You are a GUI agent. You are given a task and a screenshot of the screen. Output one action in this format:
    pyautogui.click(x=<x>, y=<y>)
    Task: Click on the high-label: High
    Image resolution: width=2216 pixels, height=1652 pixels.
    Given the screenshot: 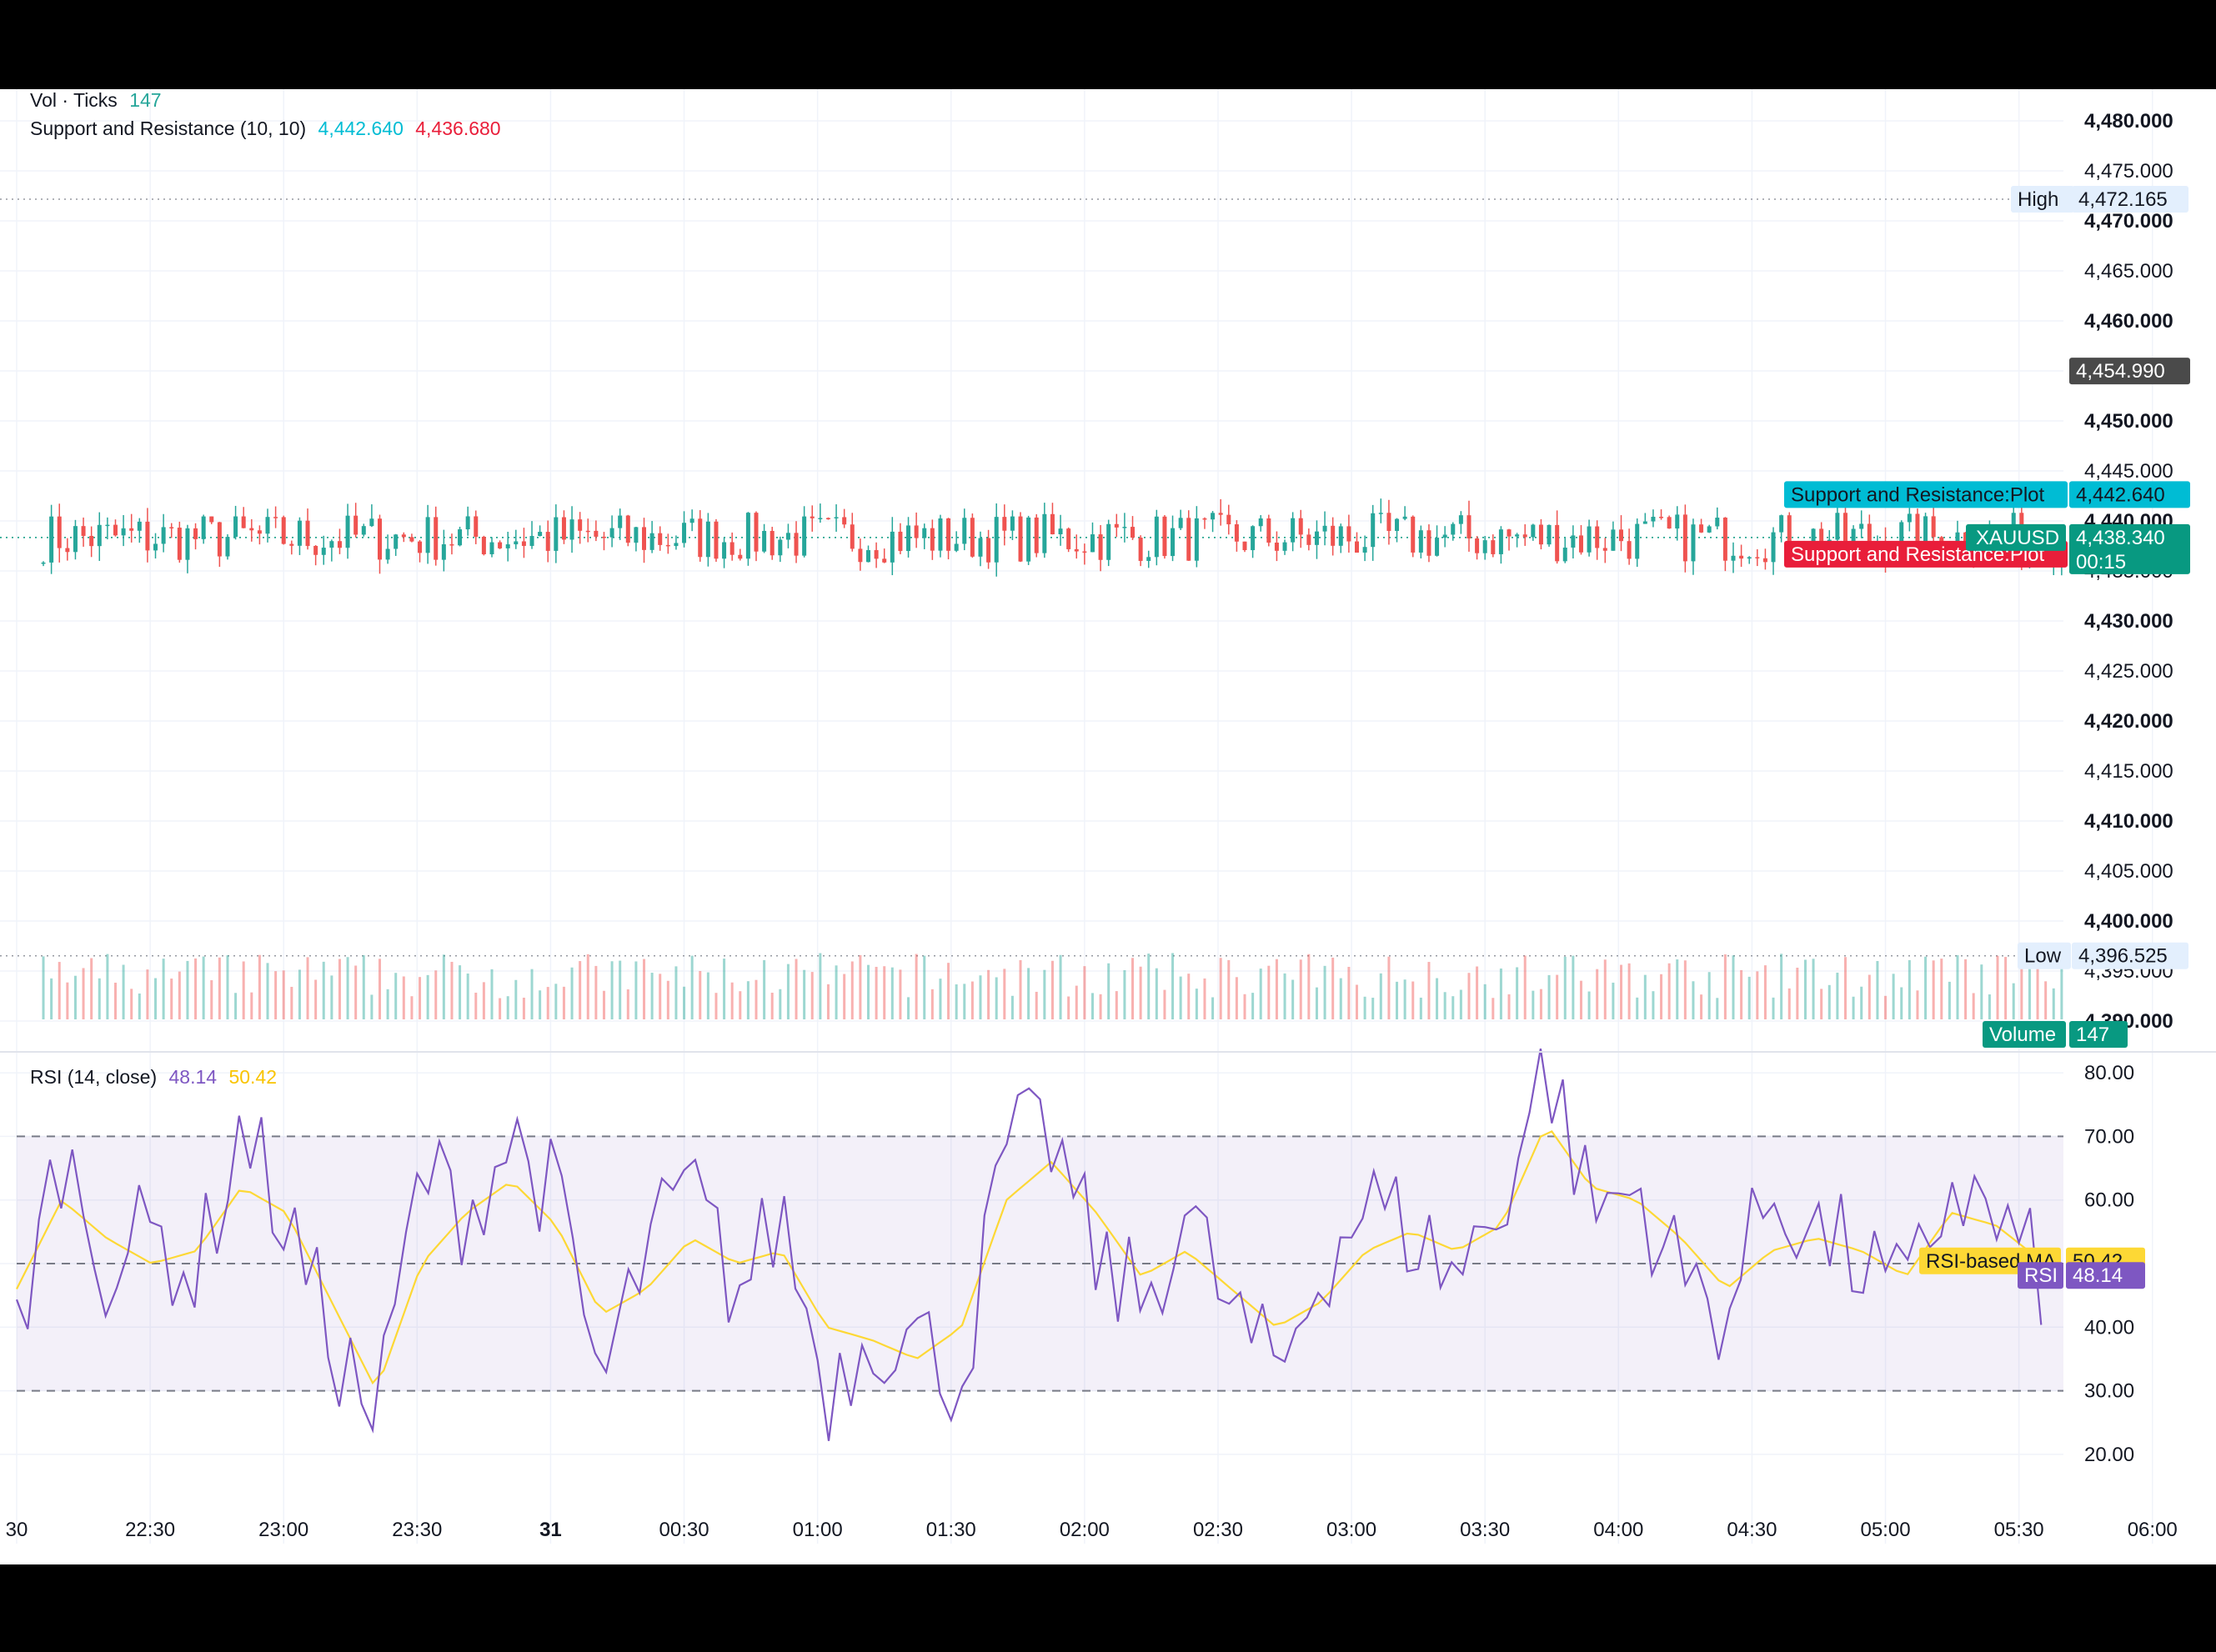 What is the action you would take?
    pyautogui.click(x=2038, y=199)
    